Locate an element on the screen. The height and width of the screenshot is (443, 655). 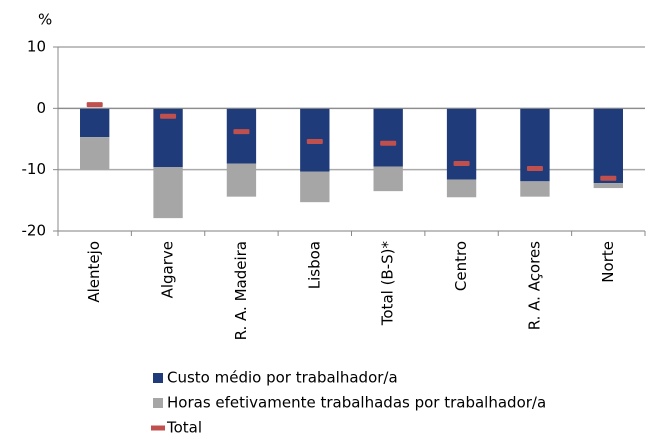
y-tick-label: -20 is located at coordinates (34, 231).